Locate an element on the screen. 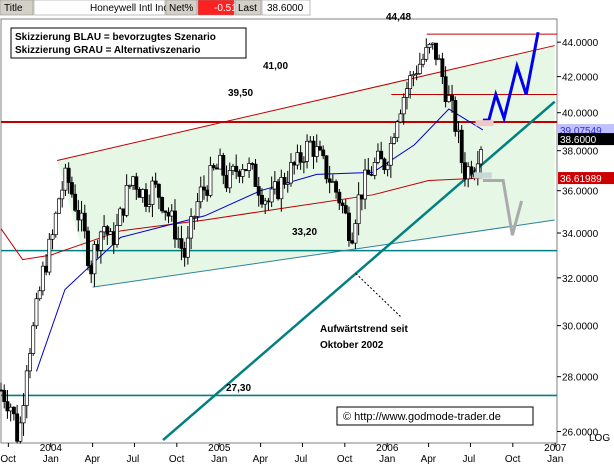  legend-line-grey: Skizzierung GRAU = Alternativszenario is located at coordinates (108, 50).